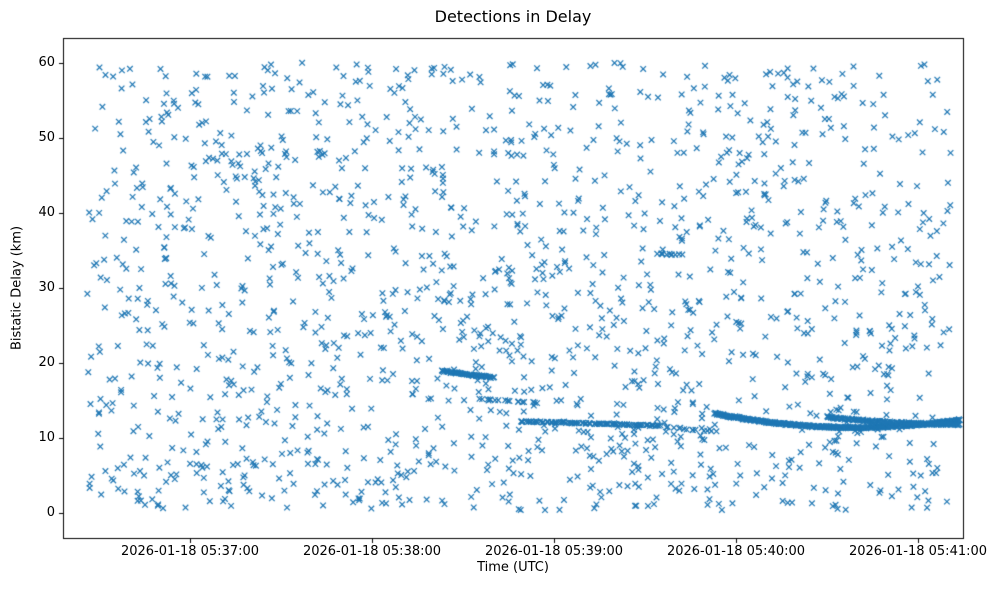  Describe the element at coordinates (736, 551) in the screenshot. I see `x-tick-label: 2026-01-18 05:40:00` at that location.